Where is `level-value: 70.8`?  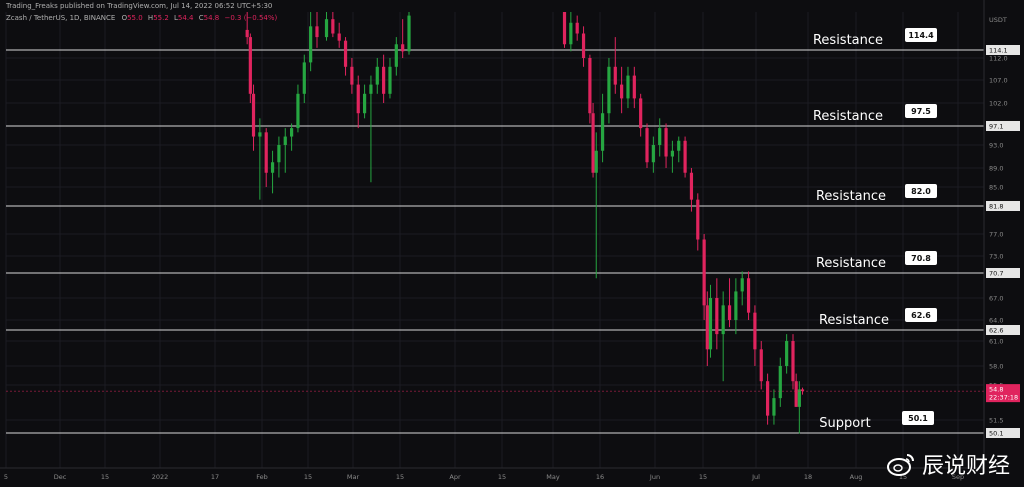 level-value: 70.8 is located at coordinates (921, 258).